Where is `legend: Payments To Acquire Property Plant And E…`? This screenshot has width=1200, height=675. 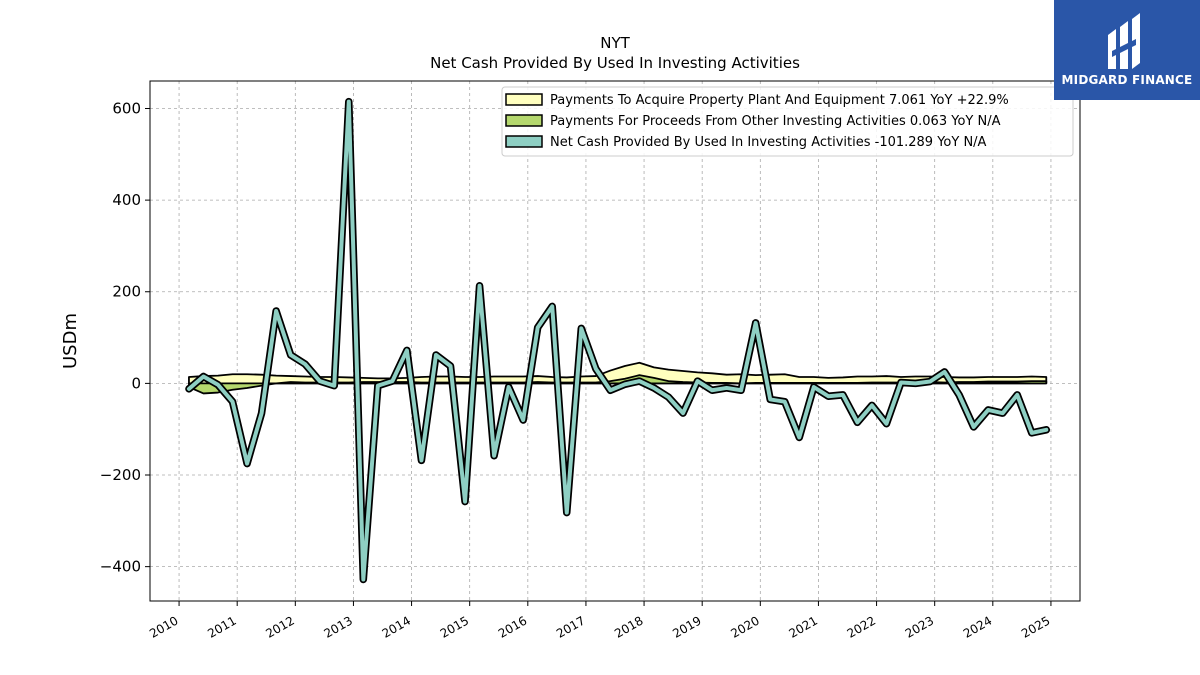 legend: Payments To Acquire Property Plant And E… is located at coordinates (787, 121).